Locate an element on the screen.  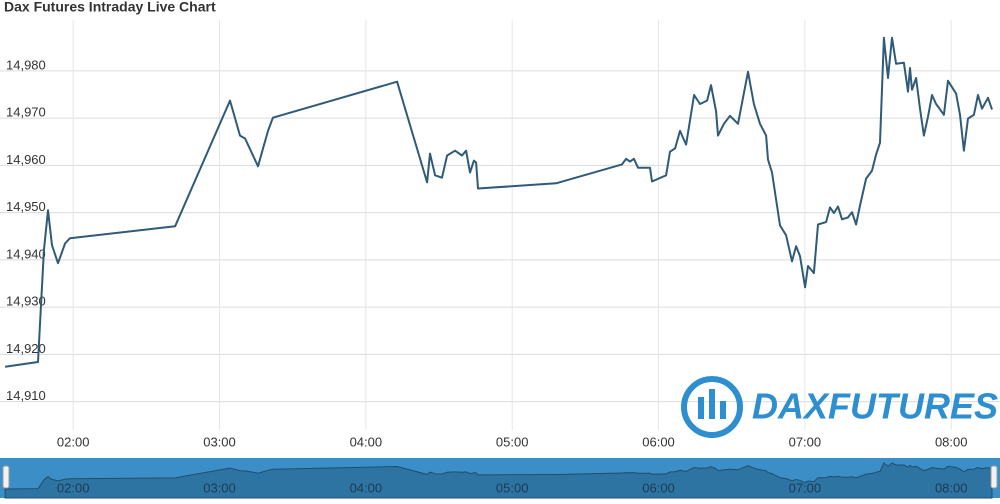
y-tick-label: 14,970 is located at coordinates (26, 112).